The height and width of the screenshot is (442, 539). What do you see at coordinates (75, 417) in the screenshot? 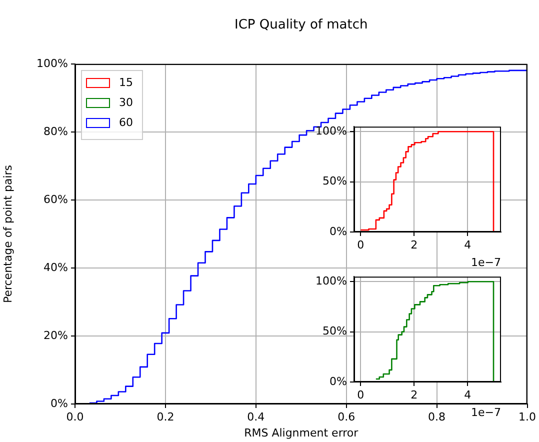
I see `x-tick-label: 0.0` at bounding box center [75, 417].